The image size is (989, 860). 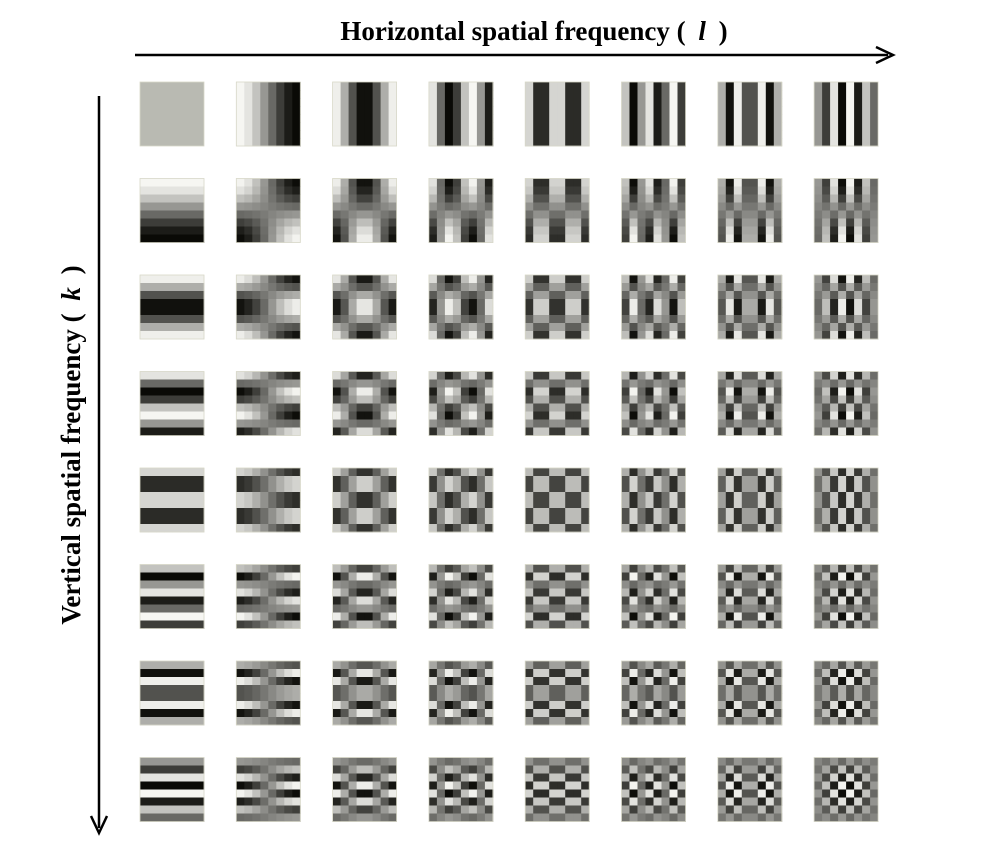 I want to click on basis-block-k4-l7, so click(x=846, y=500).